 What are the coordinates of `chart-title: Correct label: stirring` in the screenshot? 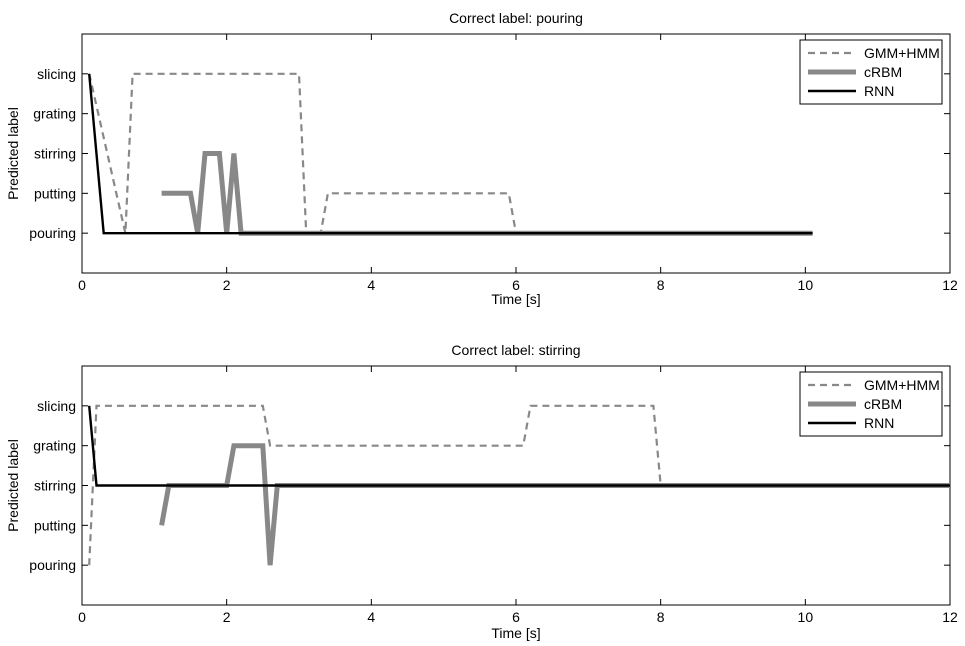 It's located at (515, 350).